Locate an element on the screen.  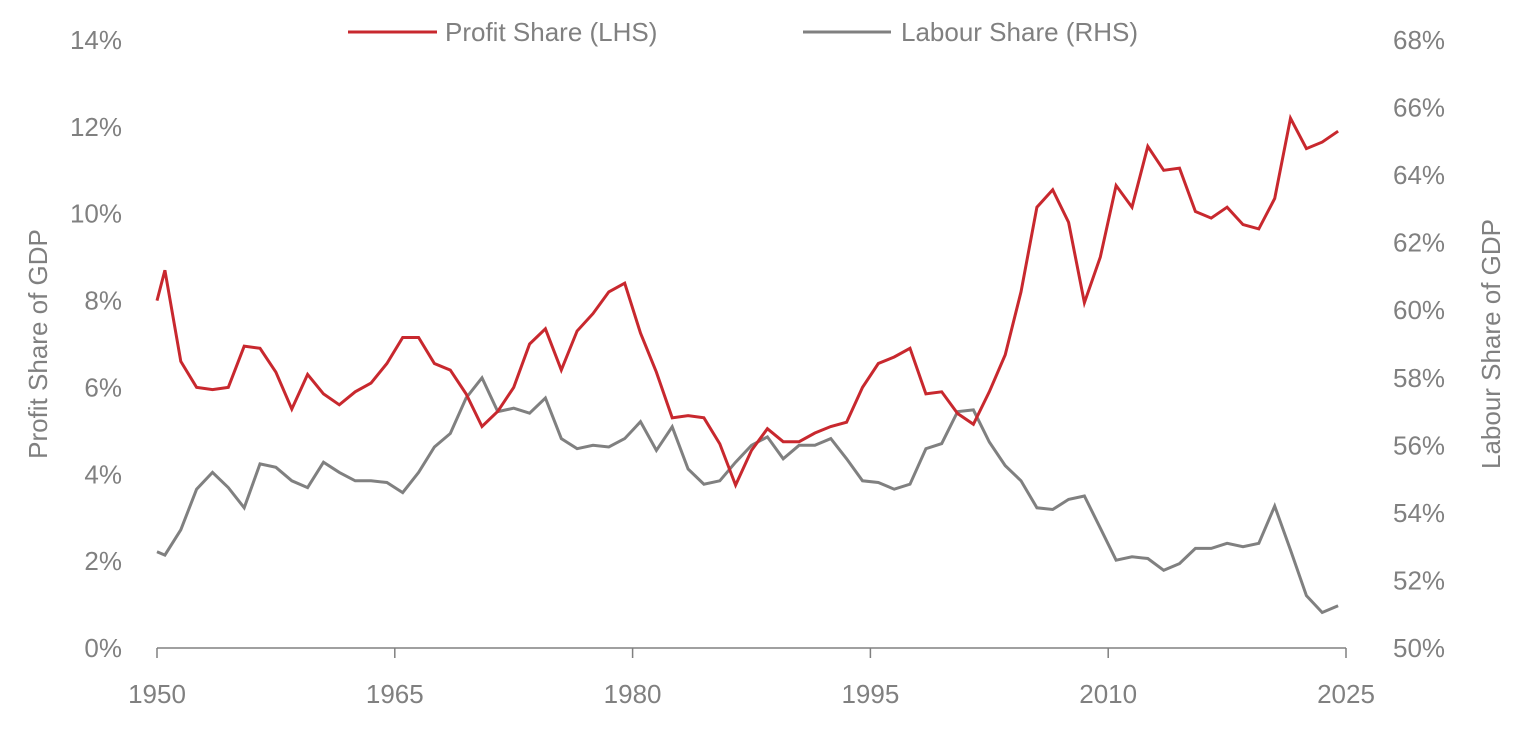
y-left-tick-label: 12% is located at coordinates (96, 127).